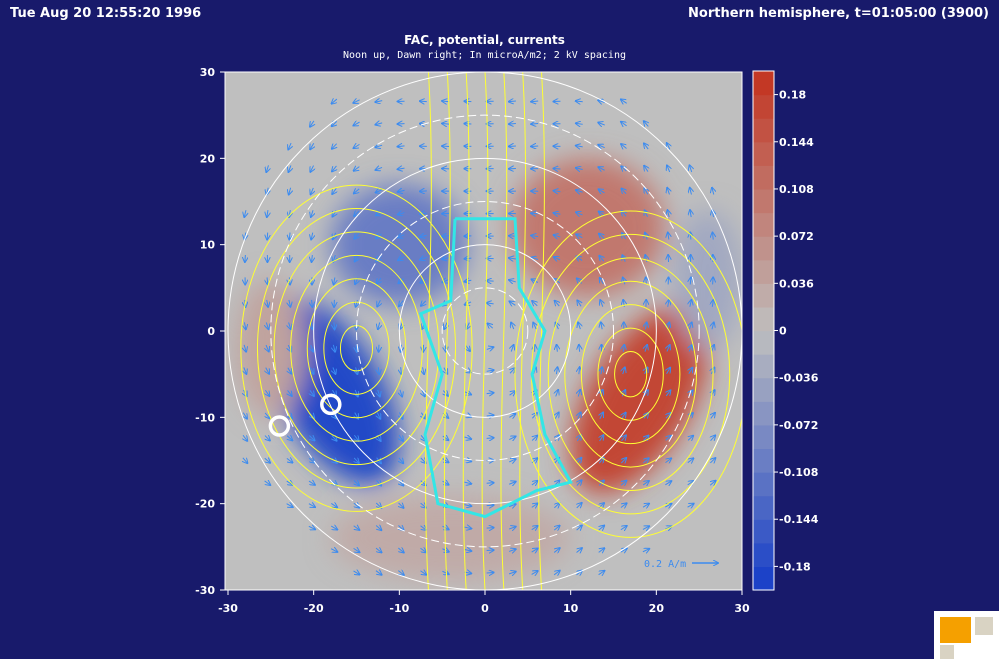 Image resolution: width=999 pixels, height=659 pixels. I want to click on y-tick-label: -10, so click(205, 417).